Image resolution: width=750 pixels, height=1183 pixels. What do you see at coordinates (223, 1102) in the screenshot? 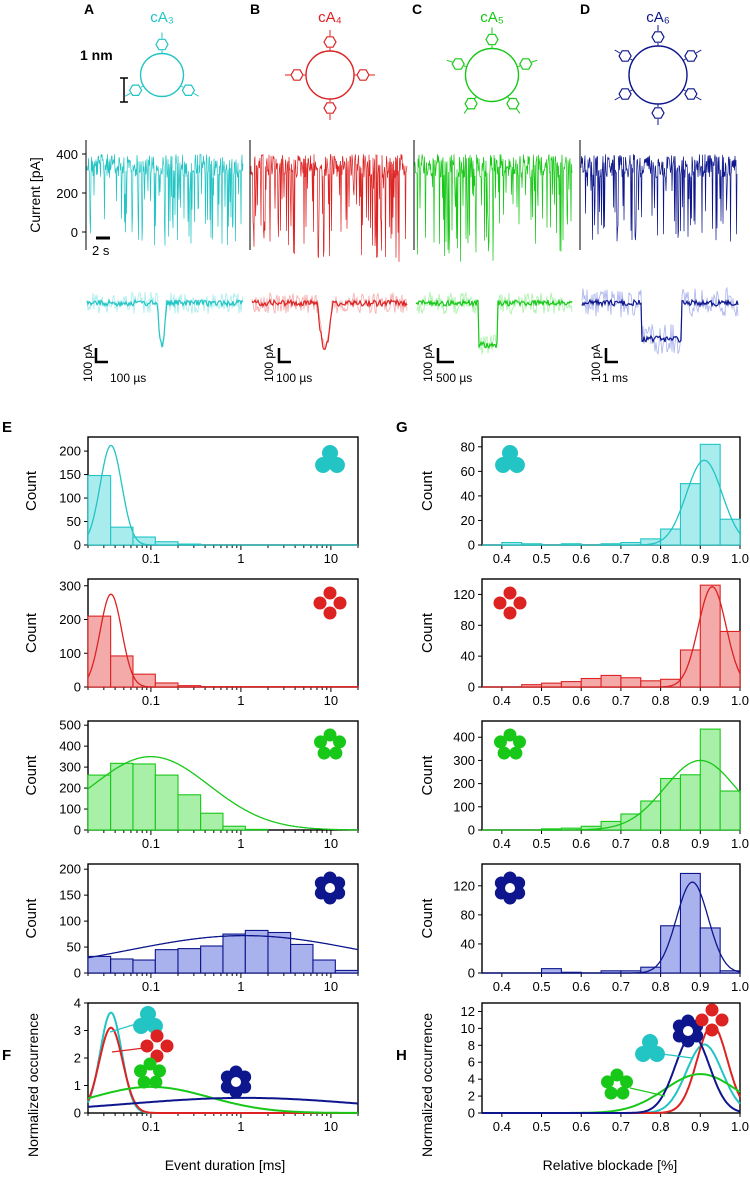
I see `series-line-ca6` at bounding box center [223, 1102].